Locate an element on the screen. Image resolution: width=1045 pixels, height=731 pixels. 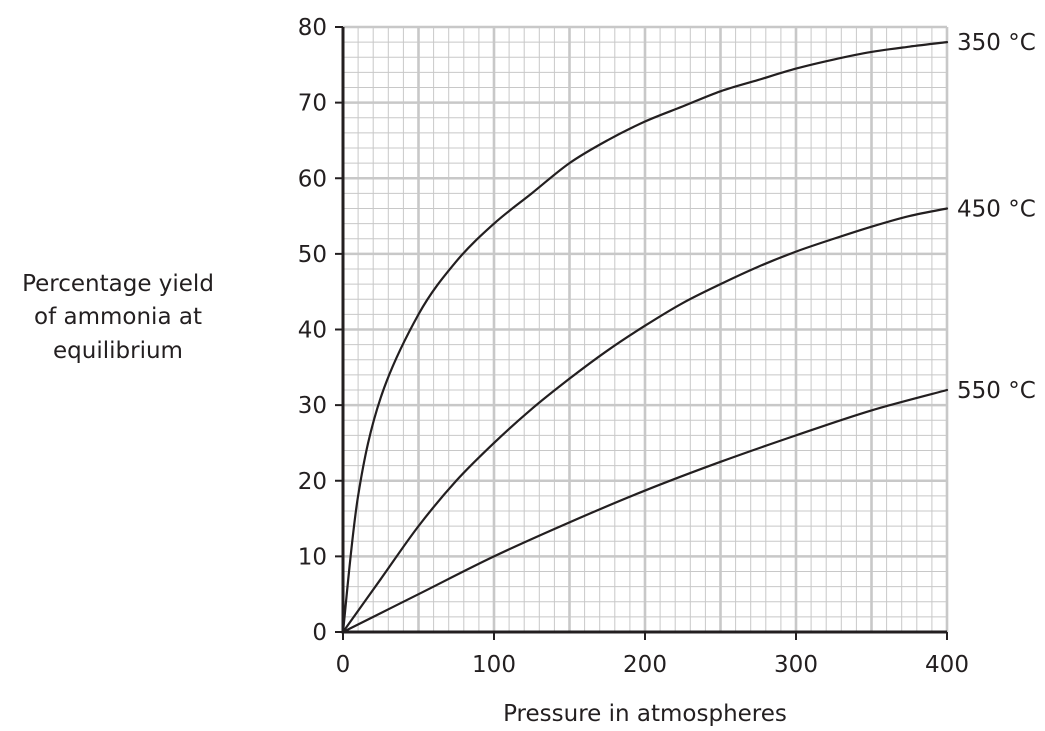
series-label: 450 °C is located at coordinates (996, 210).